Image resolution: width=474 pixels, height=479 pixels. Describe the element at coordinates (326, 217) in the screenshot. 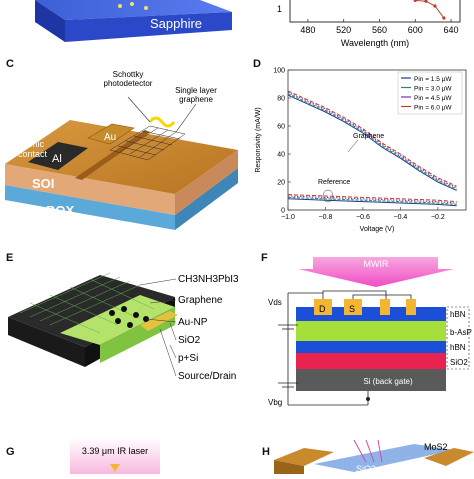

I see `x-tick-label: −0.8` at that location.